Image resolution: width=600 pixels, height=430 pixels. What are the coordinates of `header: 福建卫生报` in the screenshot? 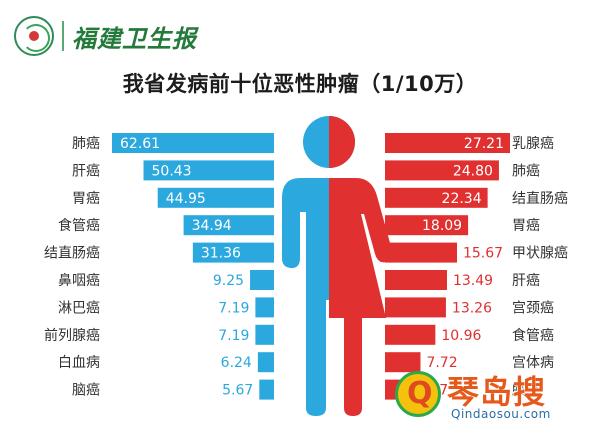 It's located at (105, 36).